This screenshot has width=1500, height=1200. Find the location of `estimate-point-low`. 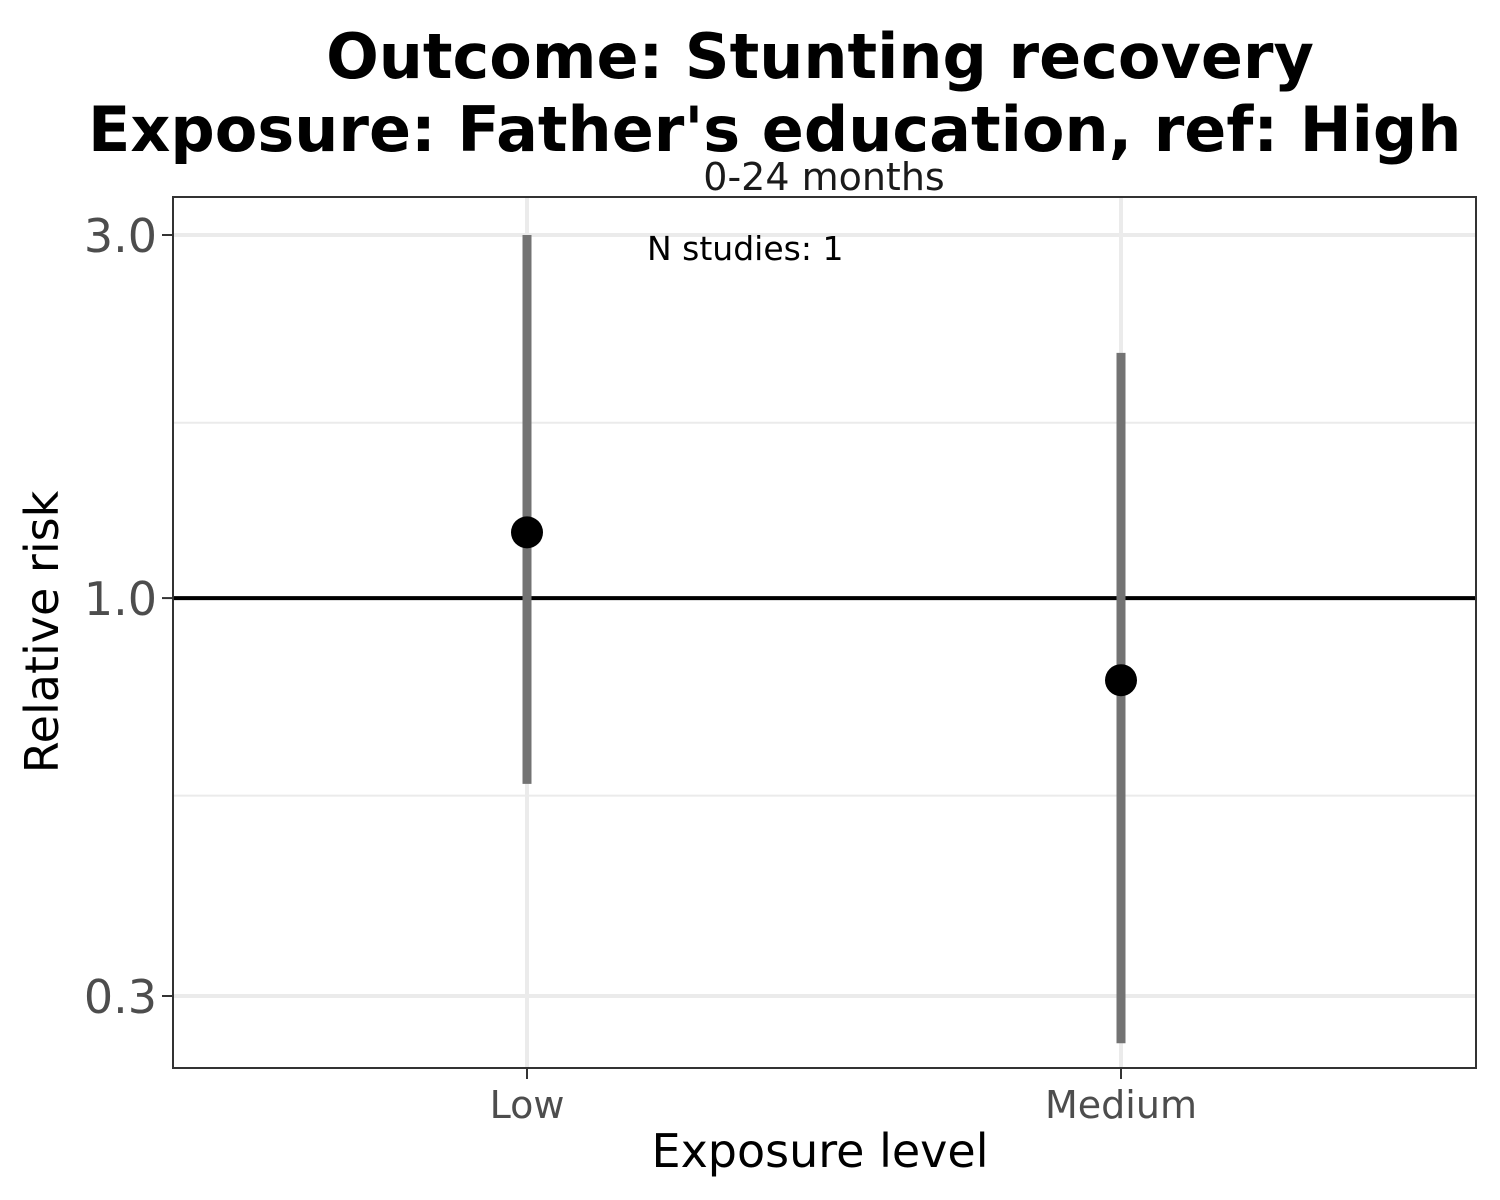

estimate-point-low is located at coordinates (527, 532).